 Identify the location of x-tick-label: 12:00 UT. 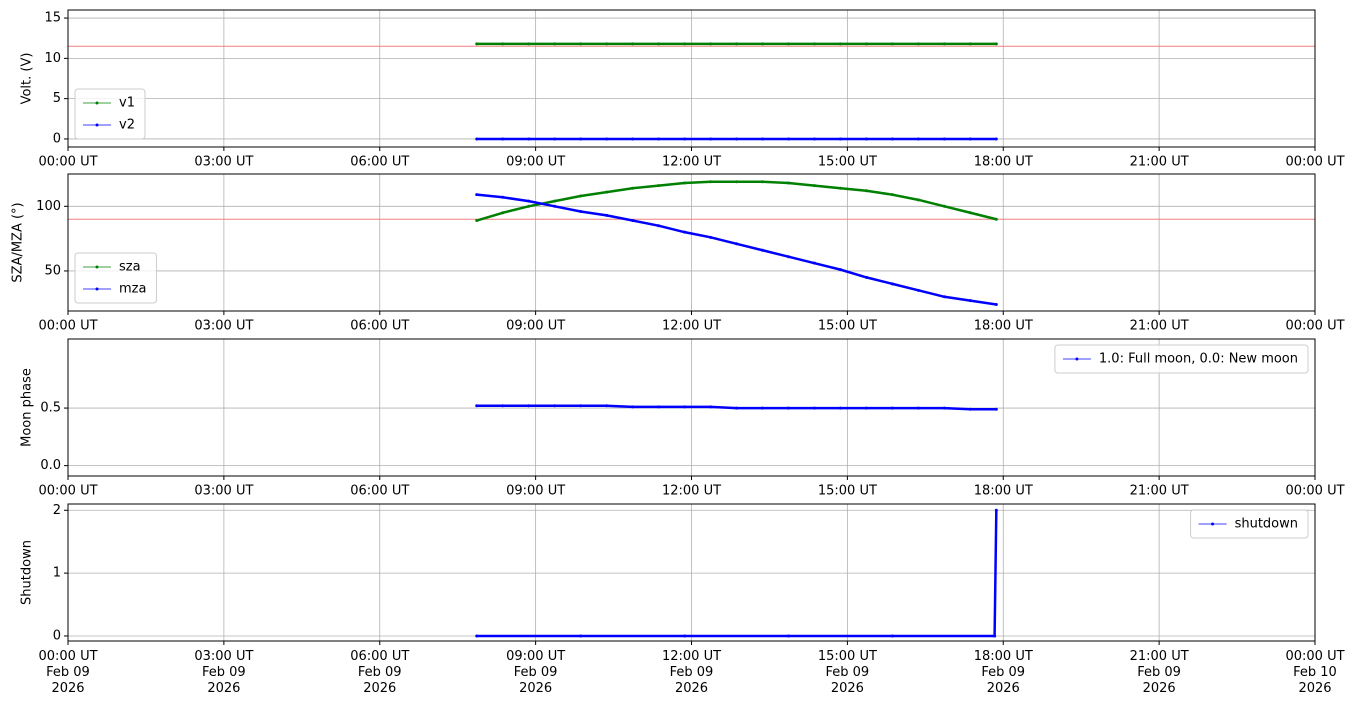
(691, 162).